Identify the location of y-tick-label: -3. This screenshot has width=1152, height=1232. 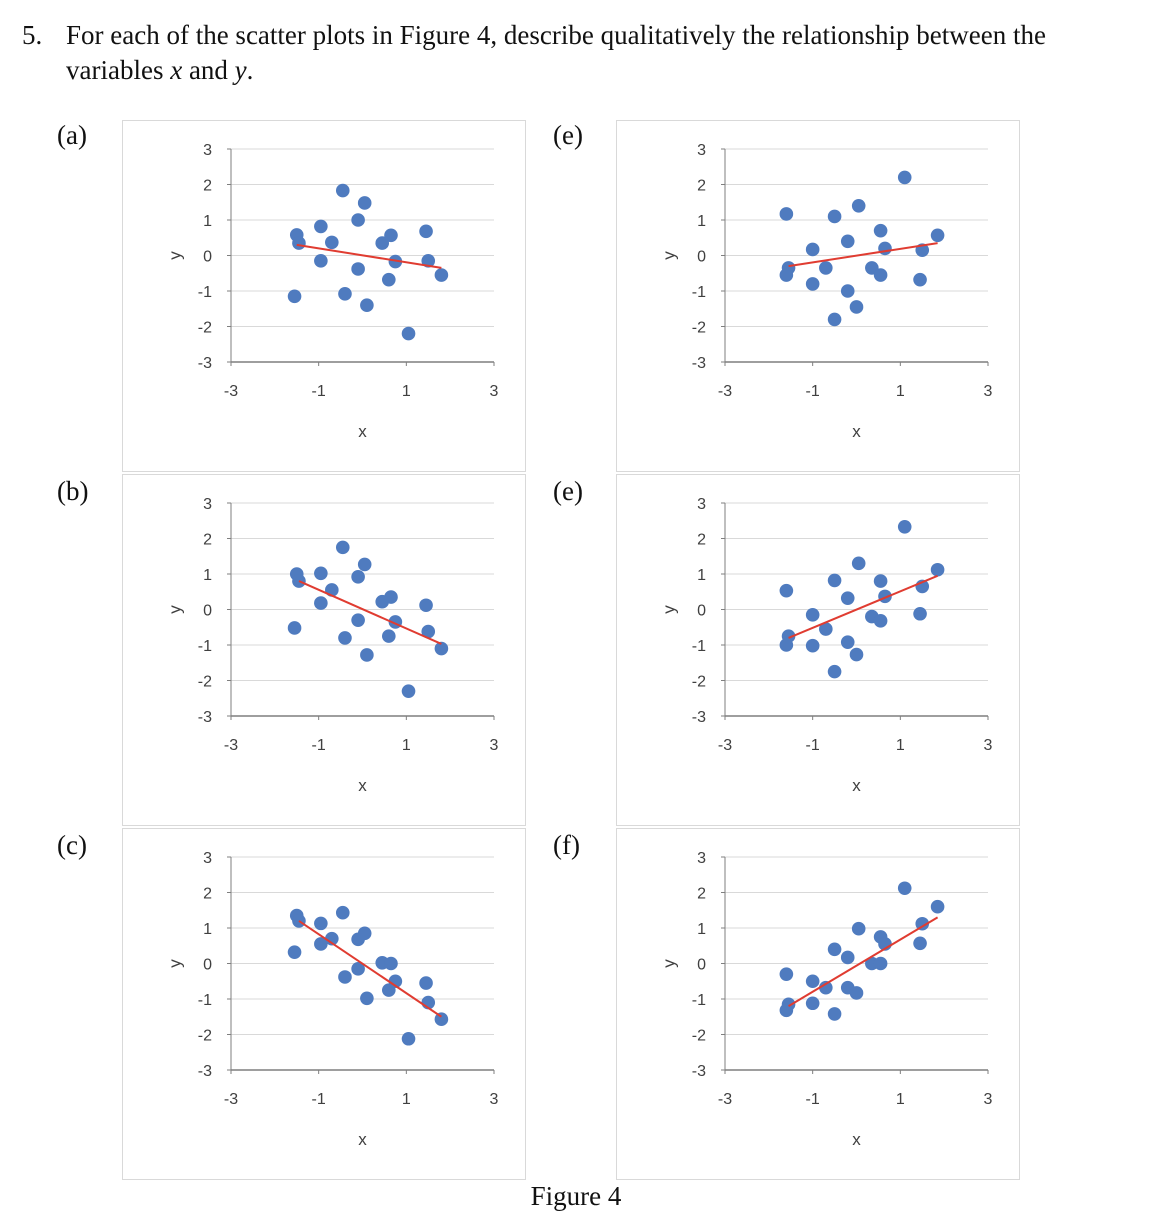
(205, 717).